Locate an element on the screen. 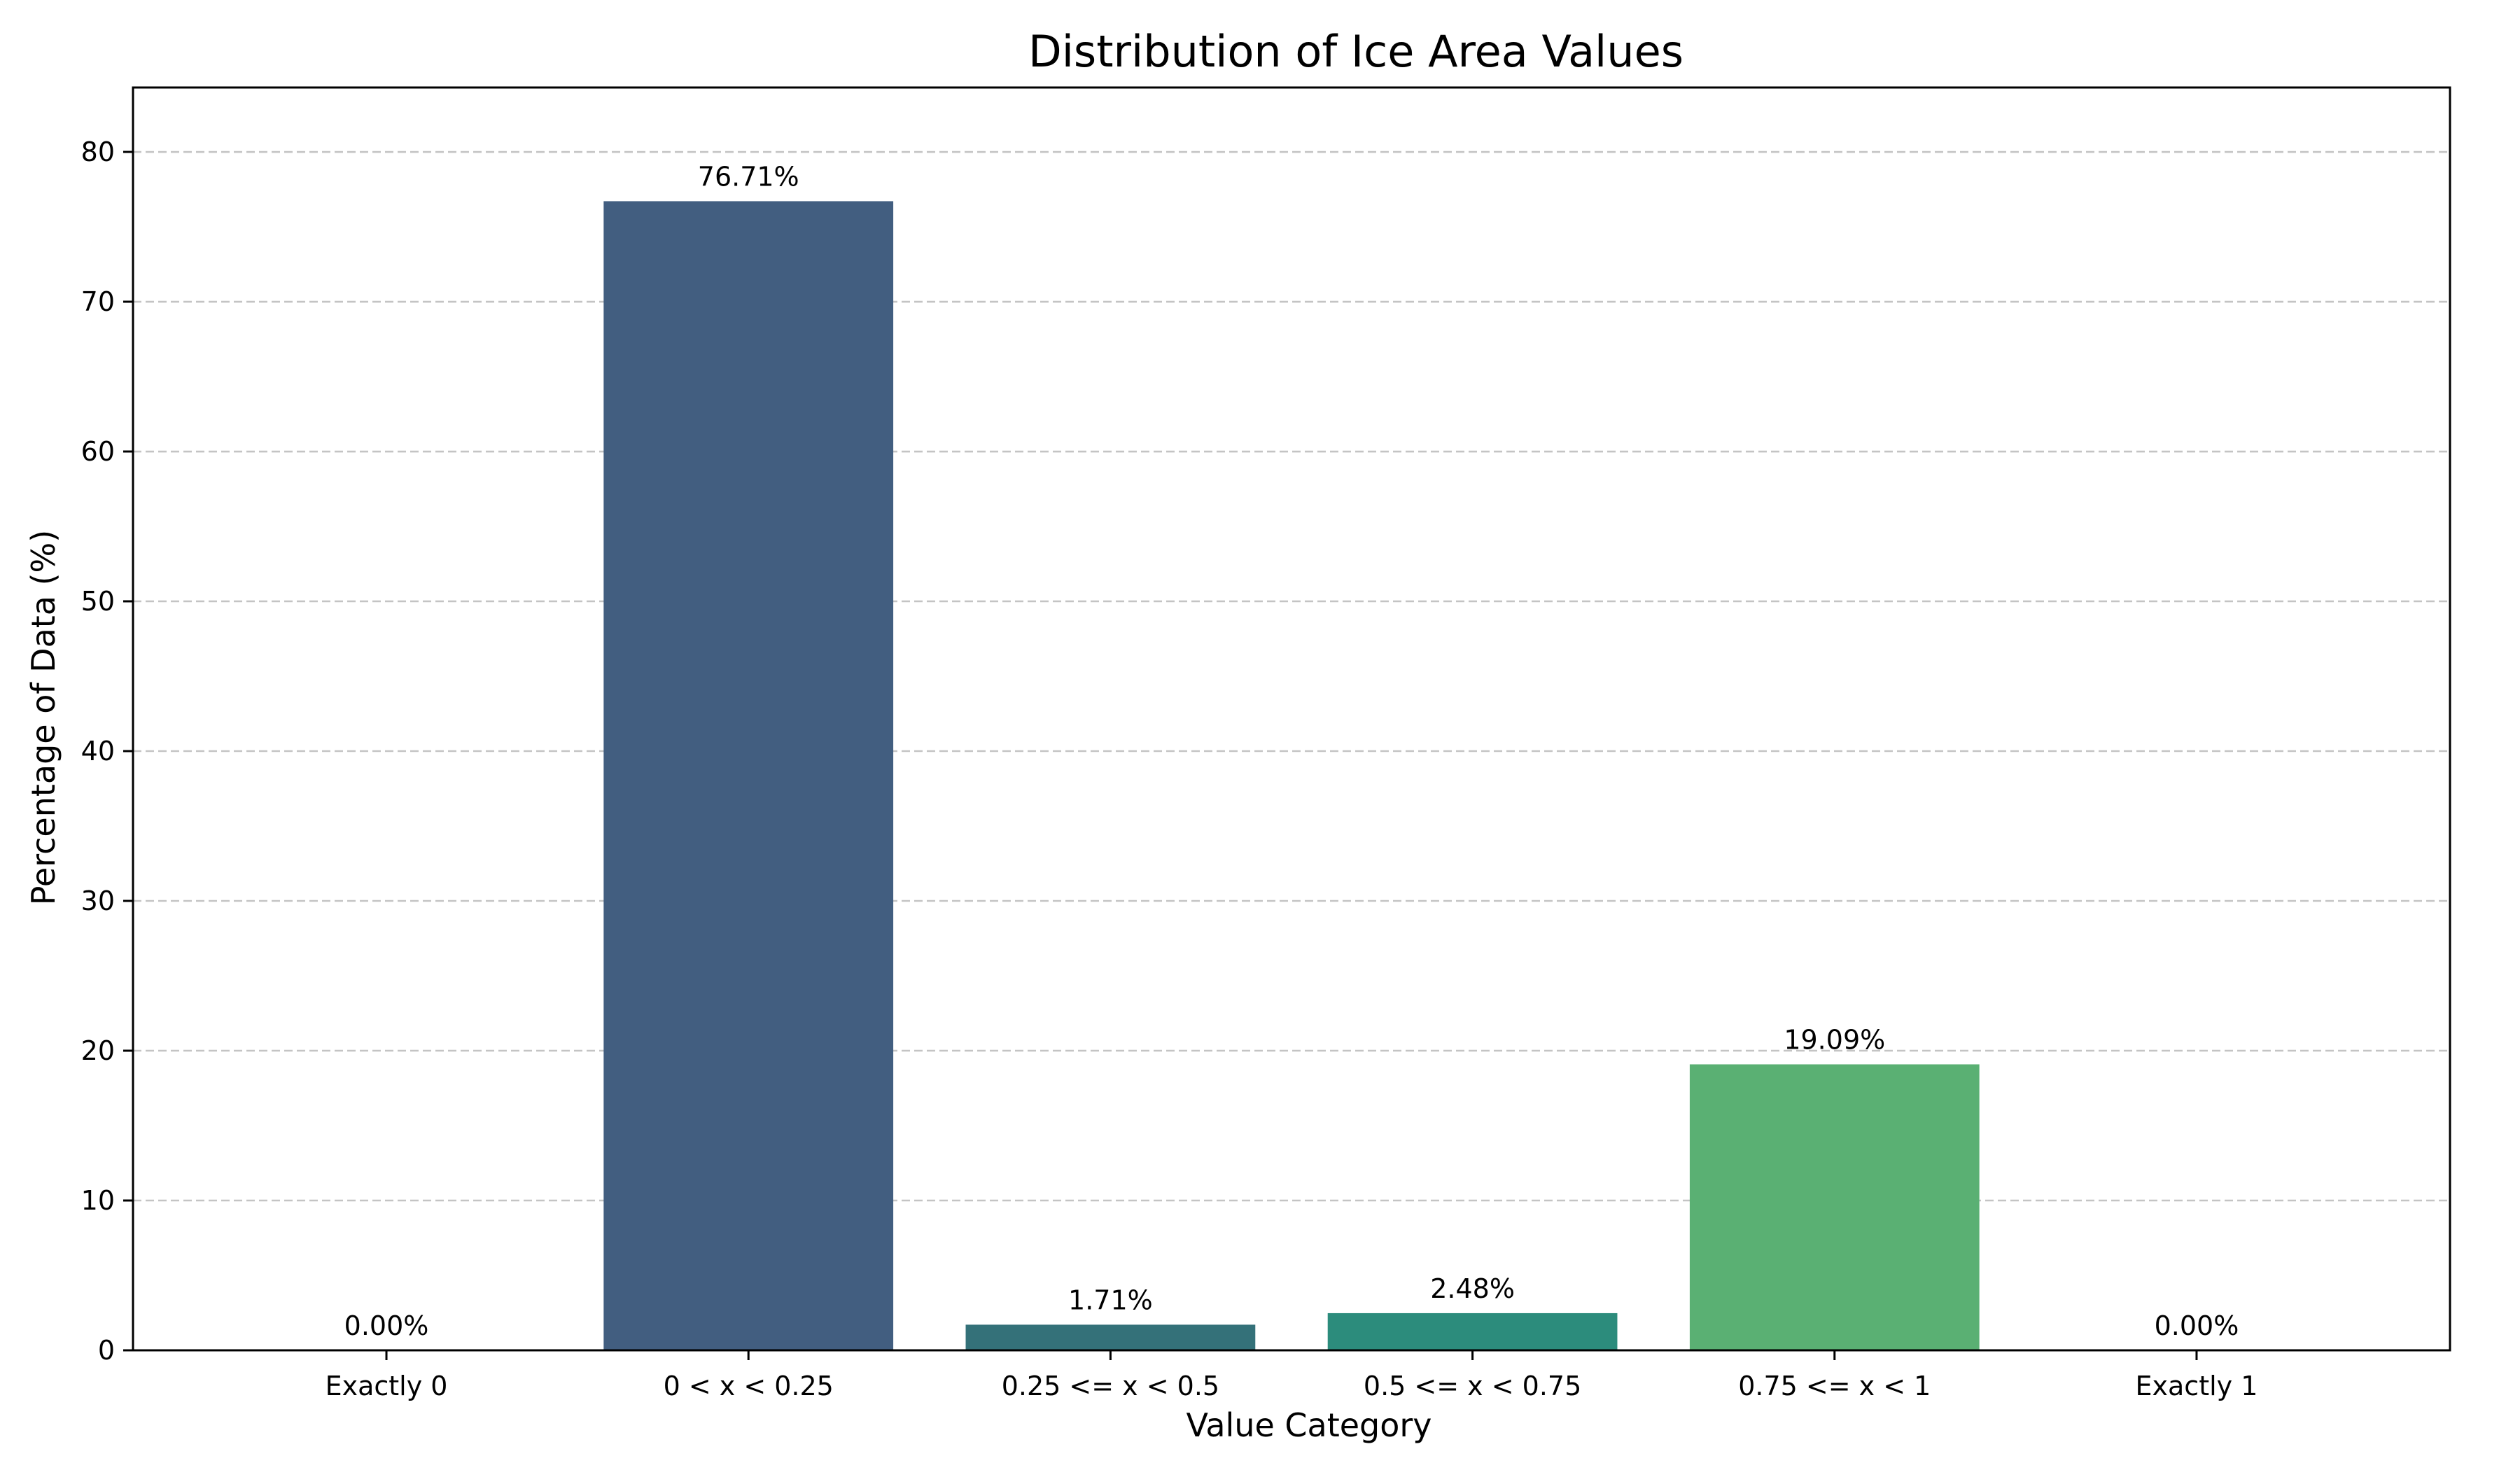 Image resolution: width=2520 pixels, height=1470 pixels. chart-title: Distribution of Ice Area Values is located at coordinates (1356, 51).